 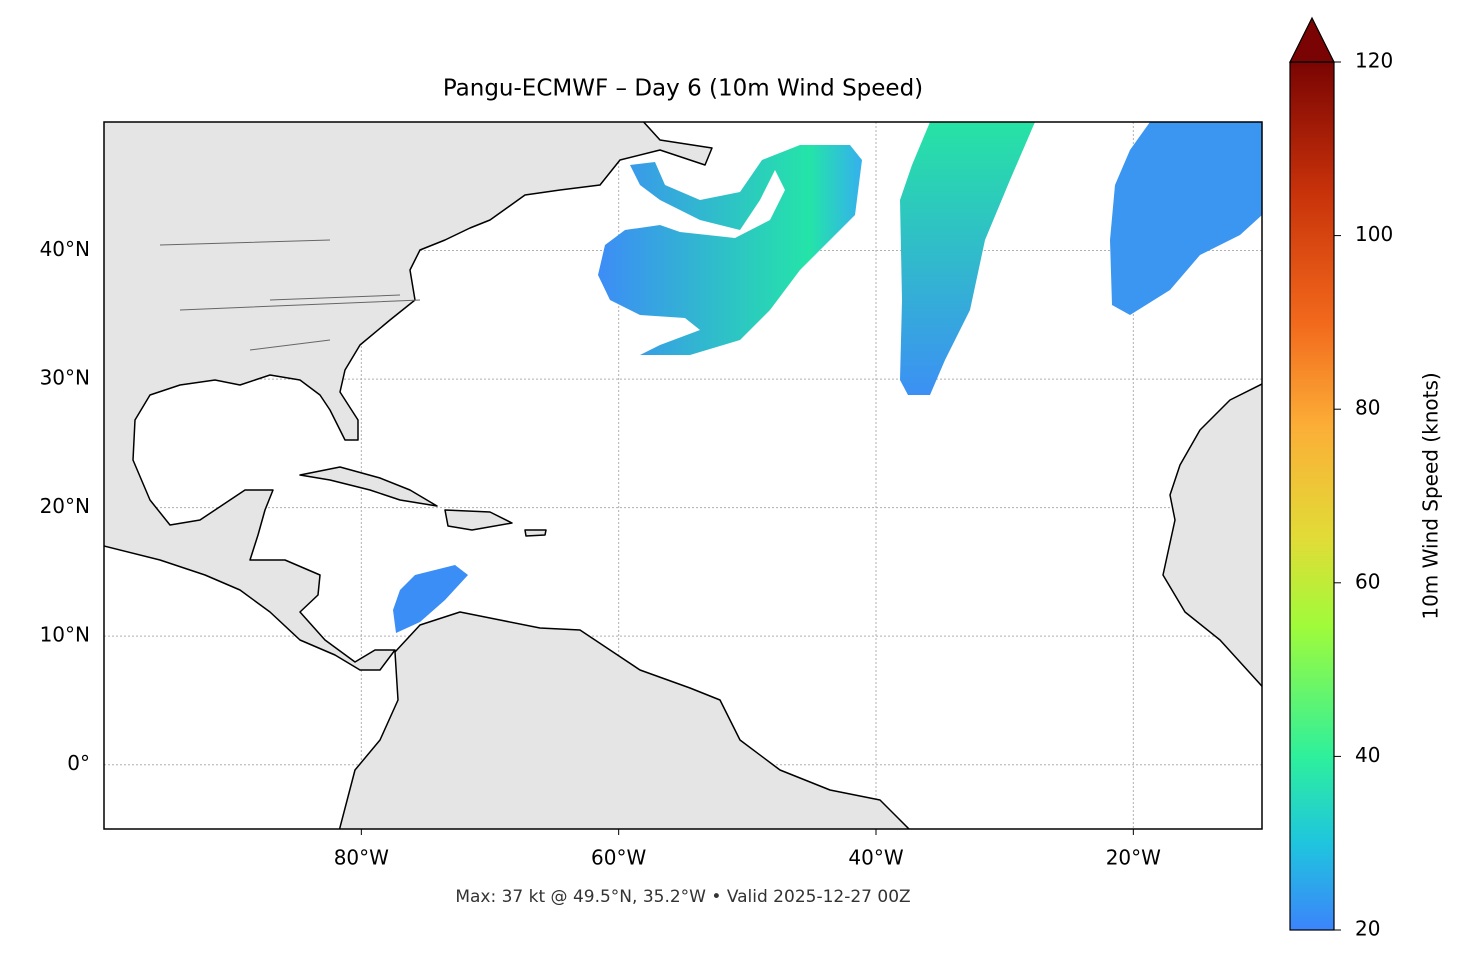 What do you see at coordinates (65, 249) in the screenshot?
I see `y-tick-label: 40°N` at bounding box center [65, 249].